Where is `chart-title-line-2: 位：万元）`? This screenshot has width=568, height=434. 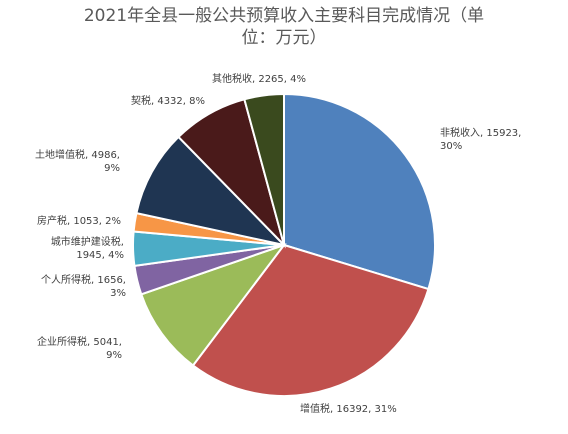 chart-title-line-2: 位：万元） is located at coordinates (284, 38).